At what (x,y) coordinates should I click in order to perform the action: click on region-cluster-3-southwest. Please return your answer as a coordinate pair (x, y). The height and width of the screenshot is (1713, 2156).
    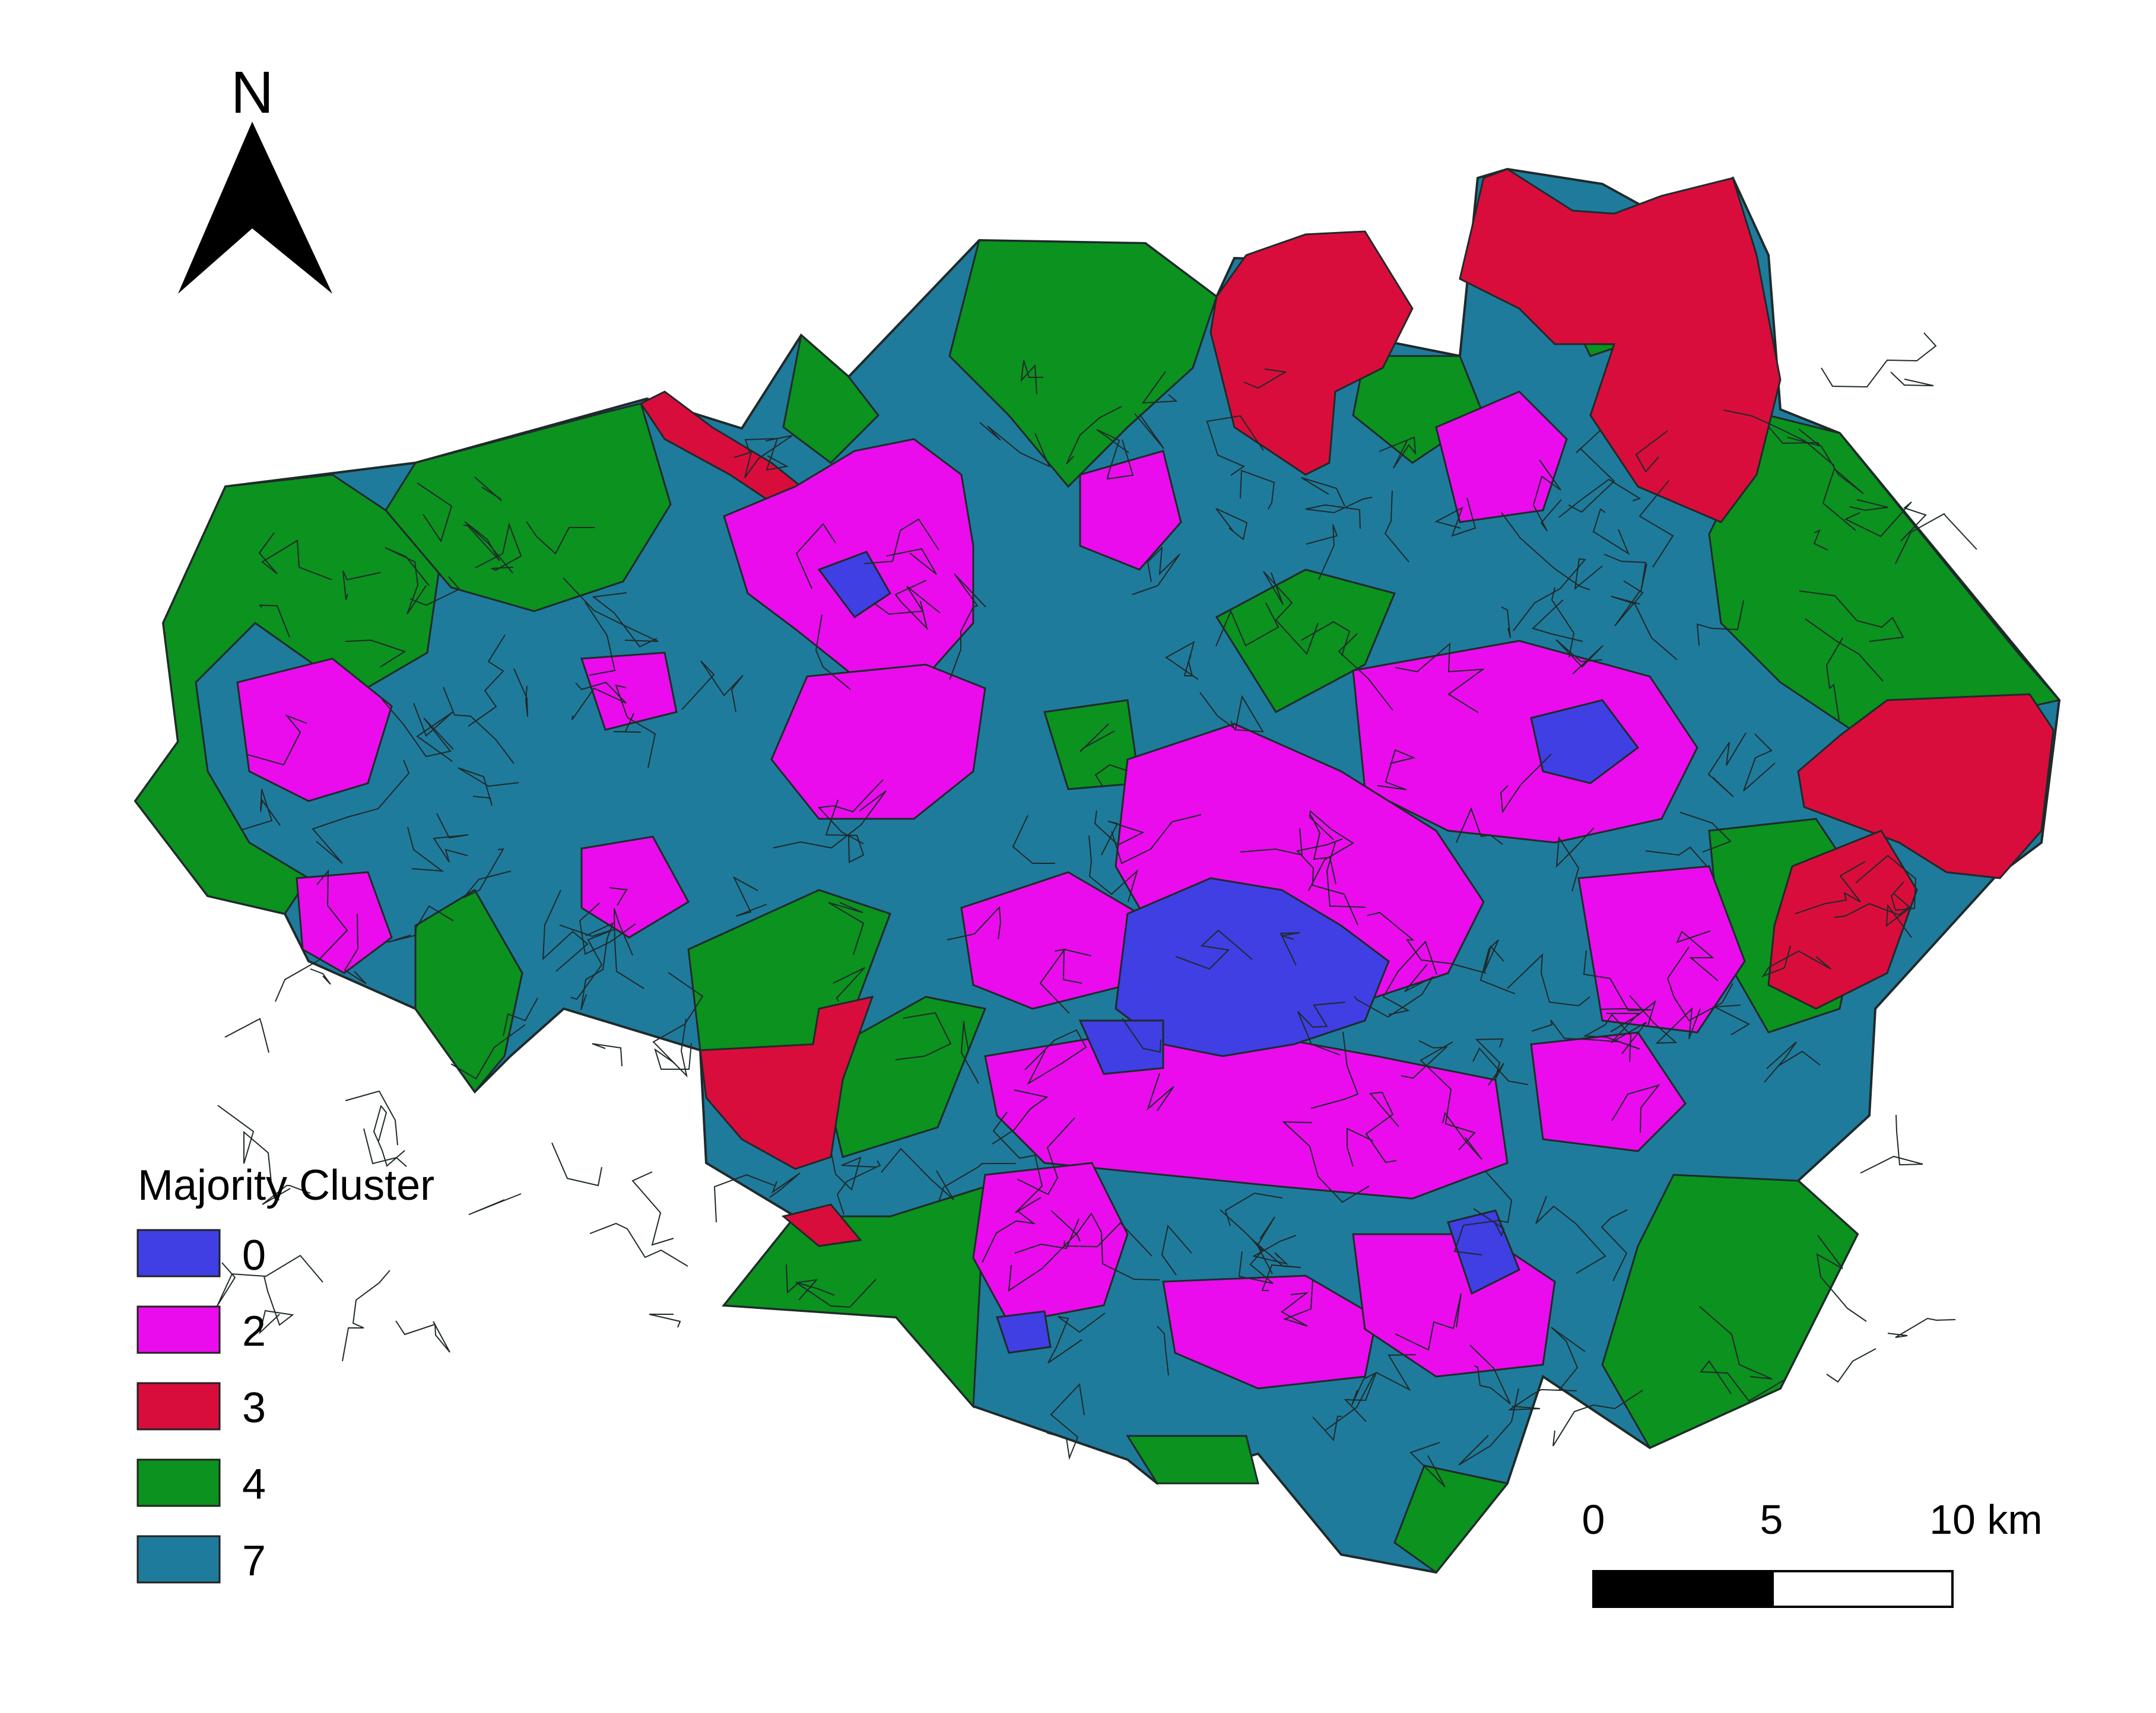
    Looking at the image, I should click on (786, 1082).